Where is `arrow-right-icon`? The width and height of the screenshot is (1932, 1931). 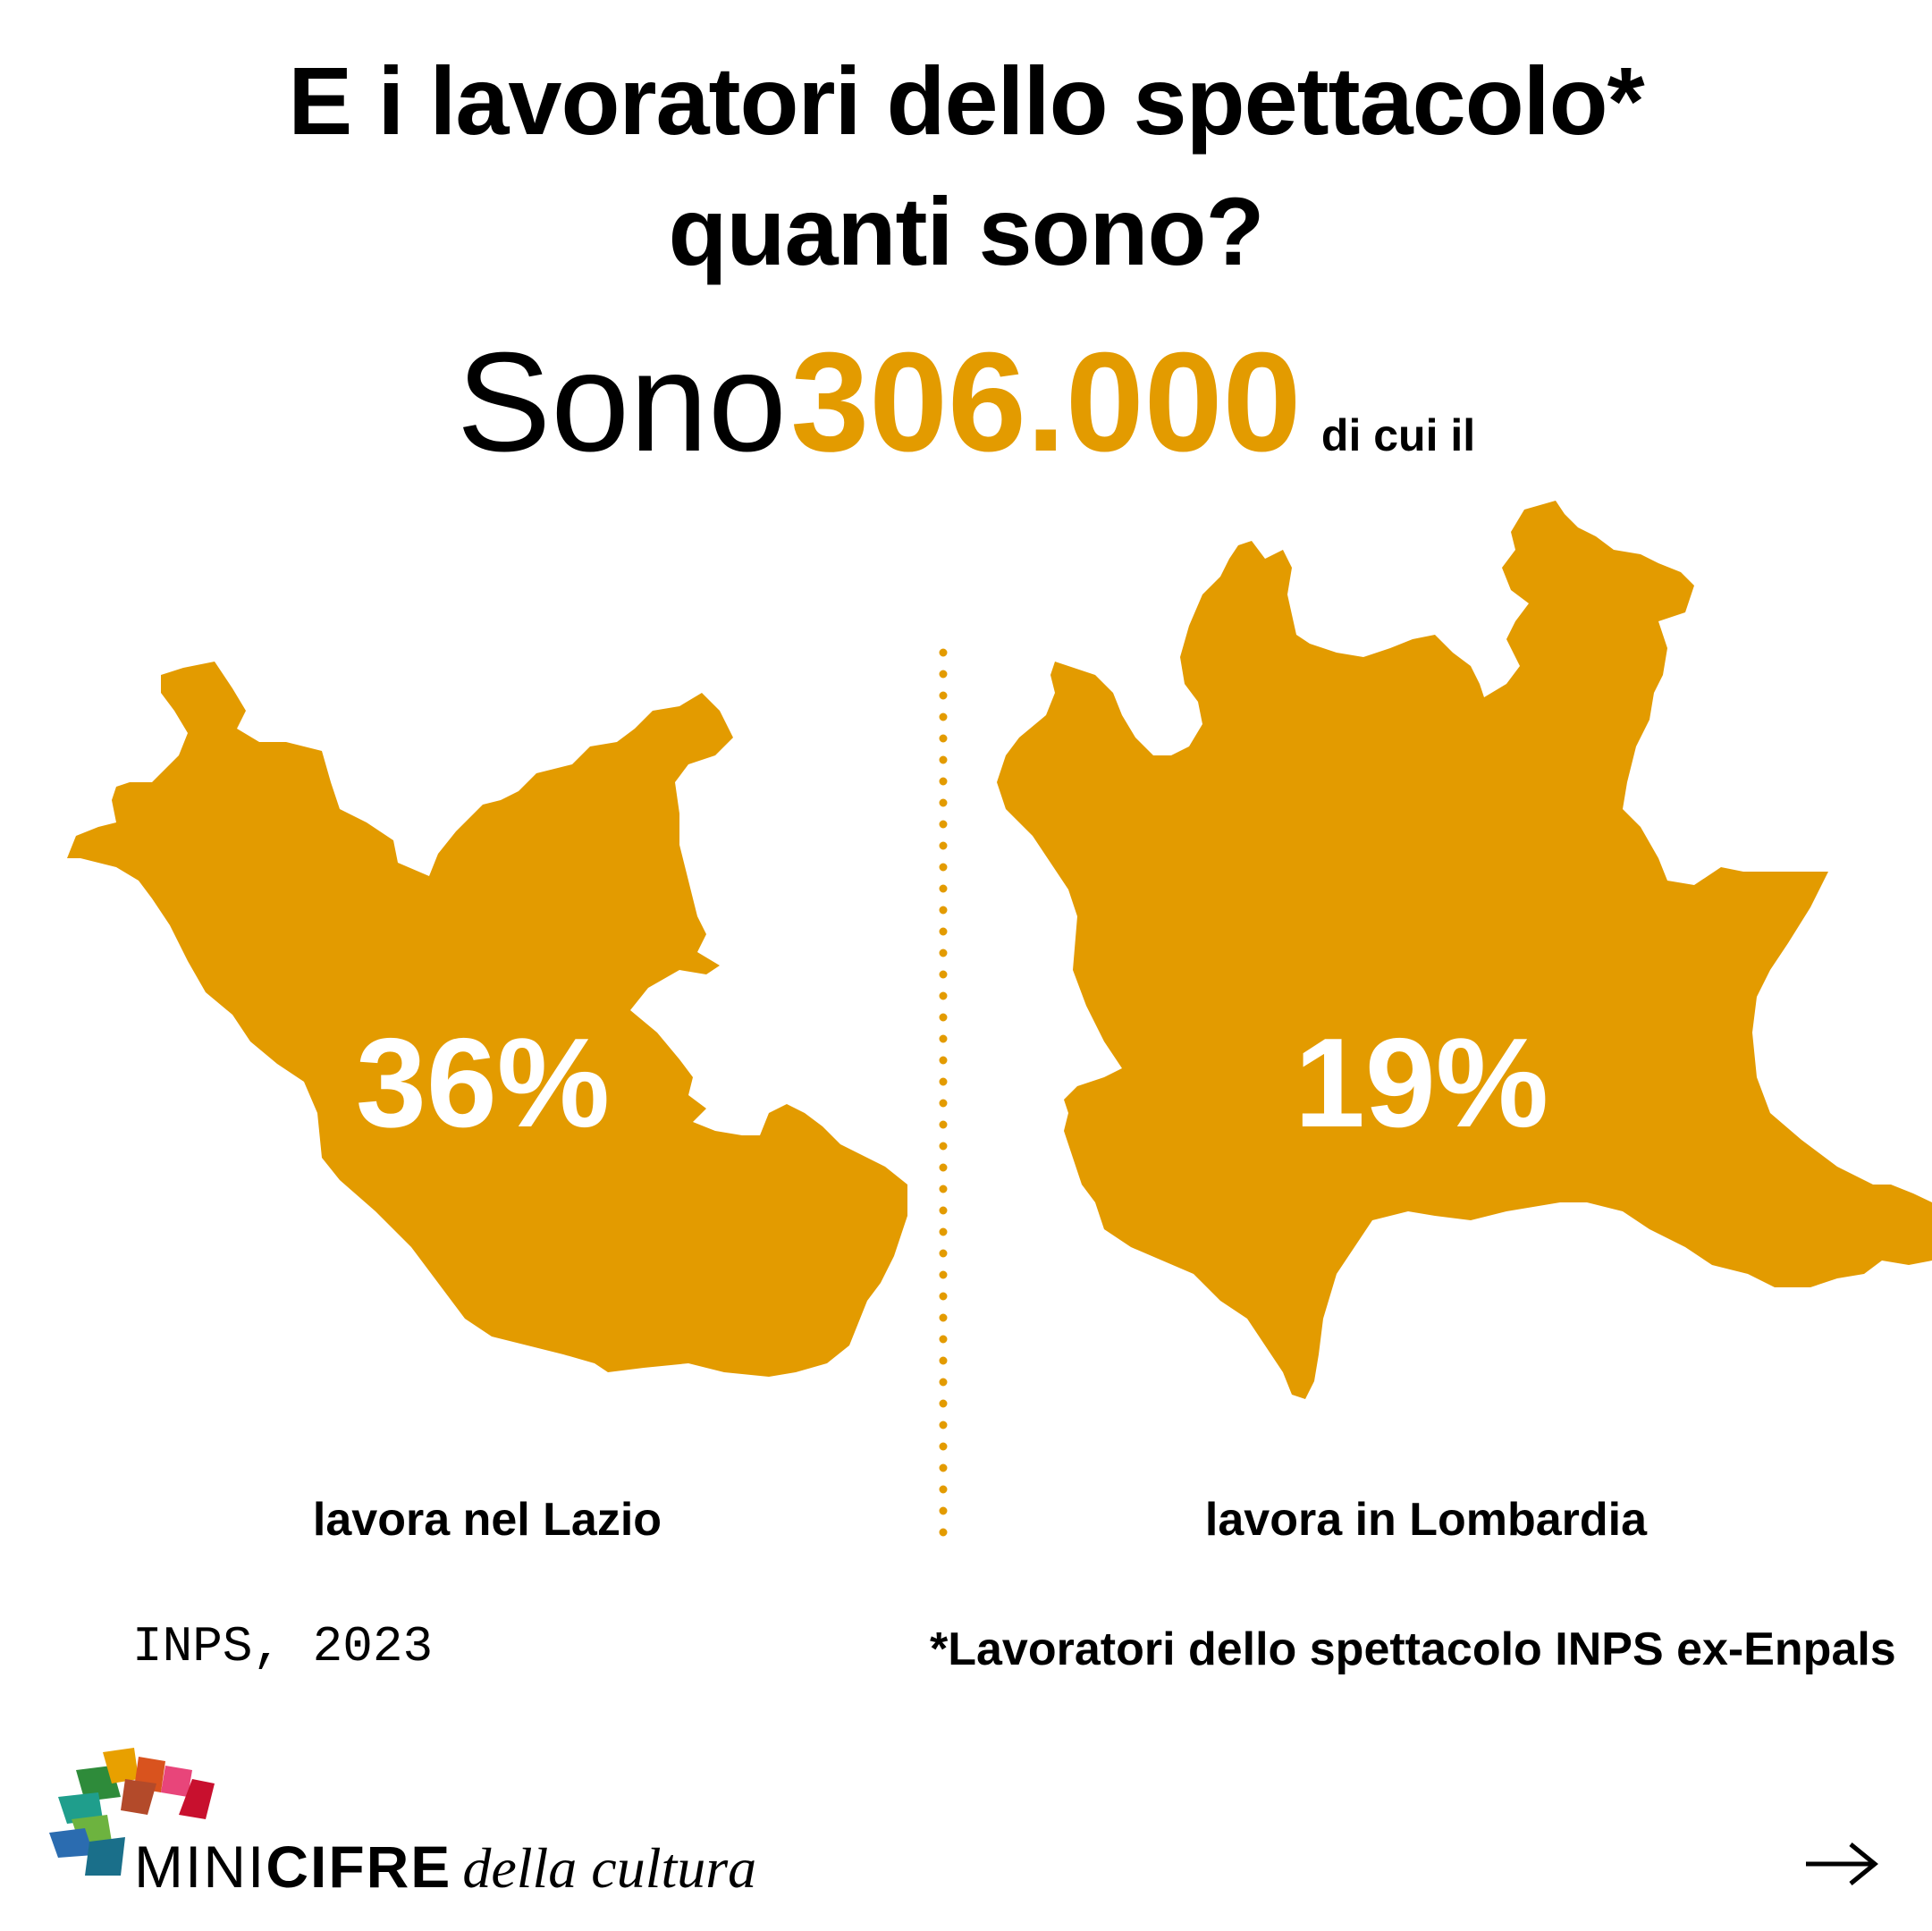
arrow-right-icon is located at coordinates (1841, 1864).